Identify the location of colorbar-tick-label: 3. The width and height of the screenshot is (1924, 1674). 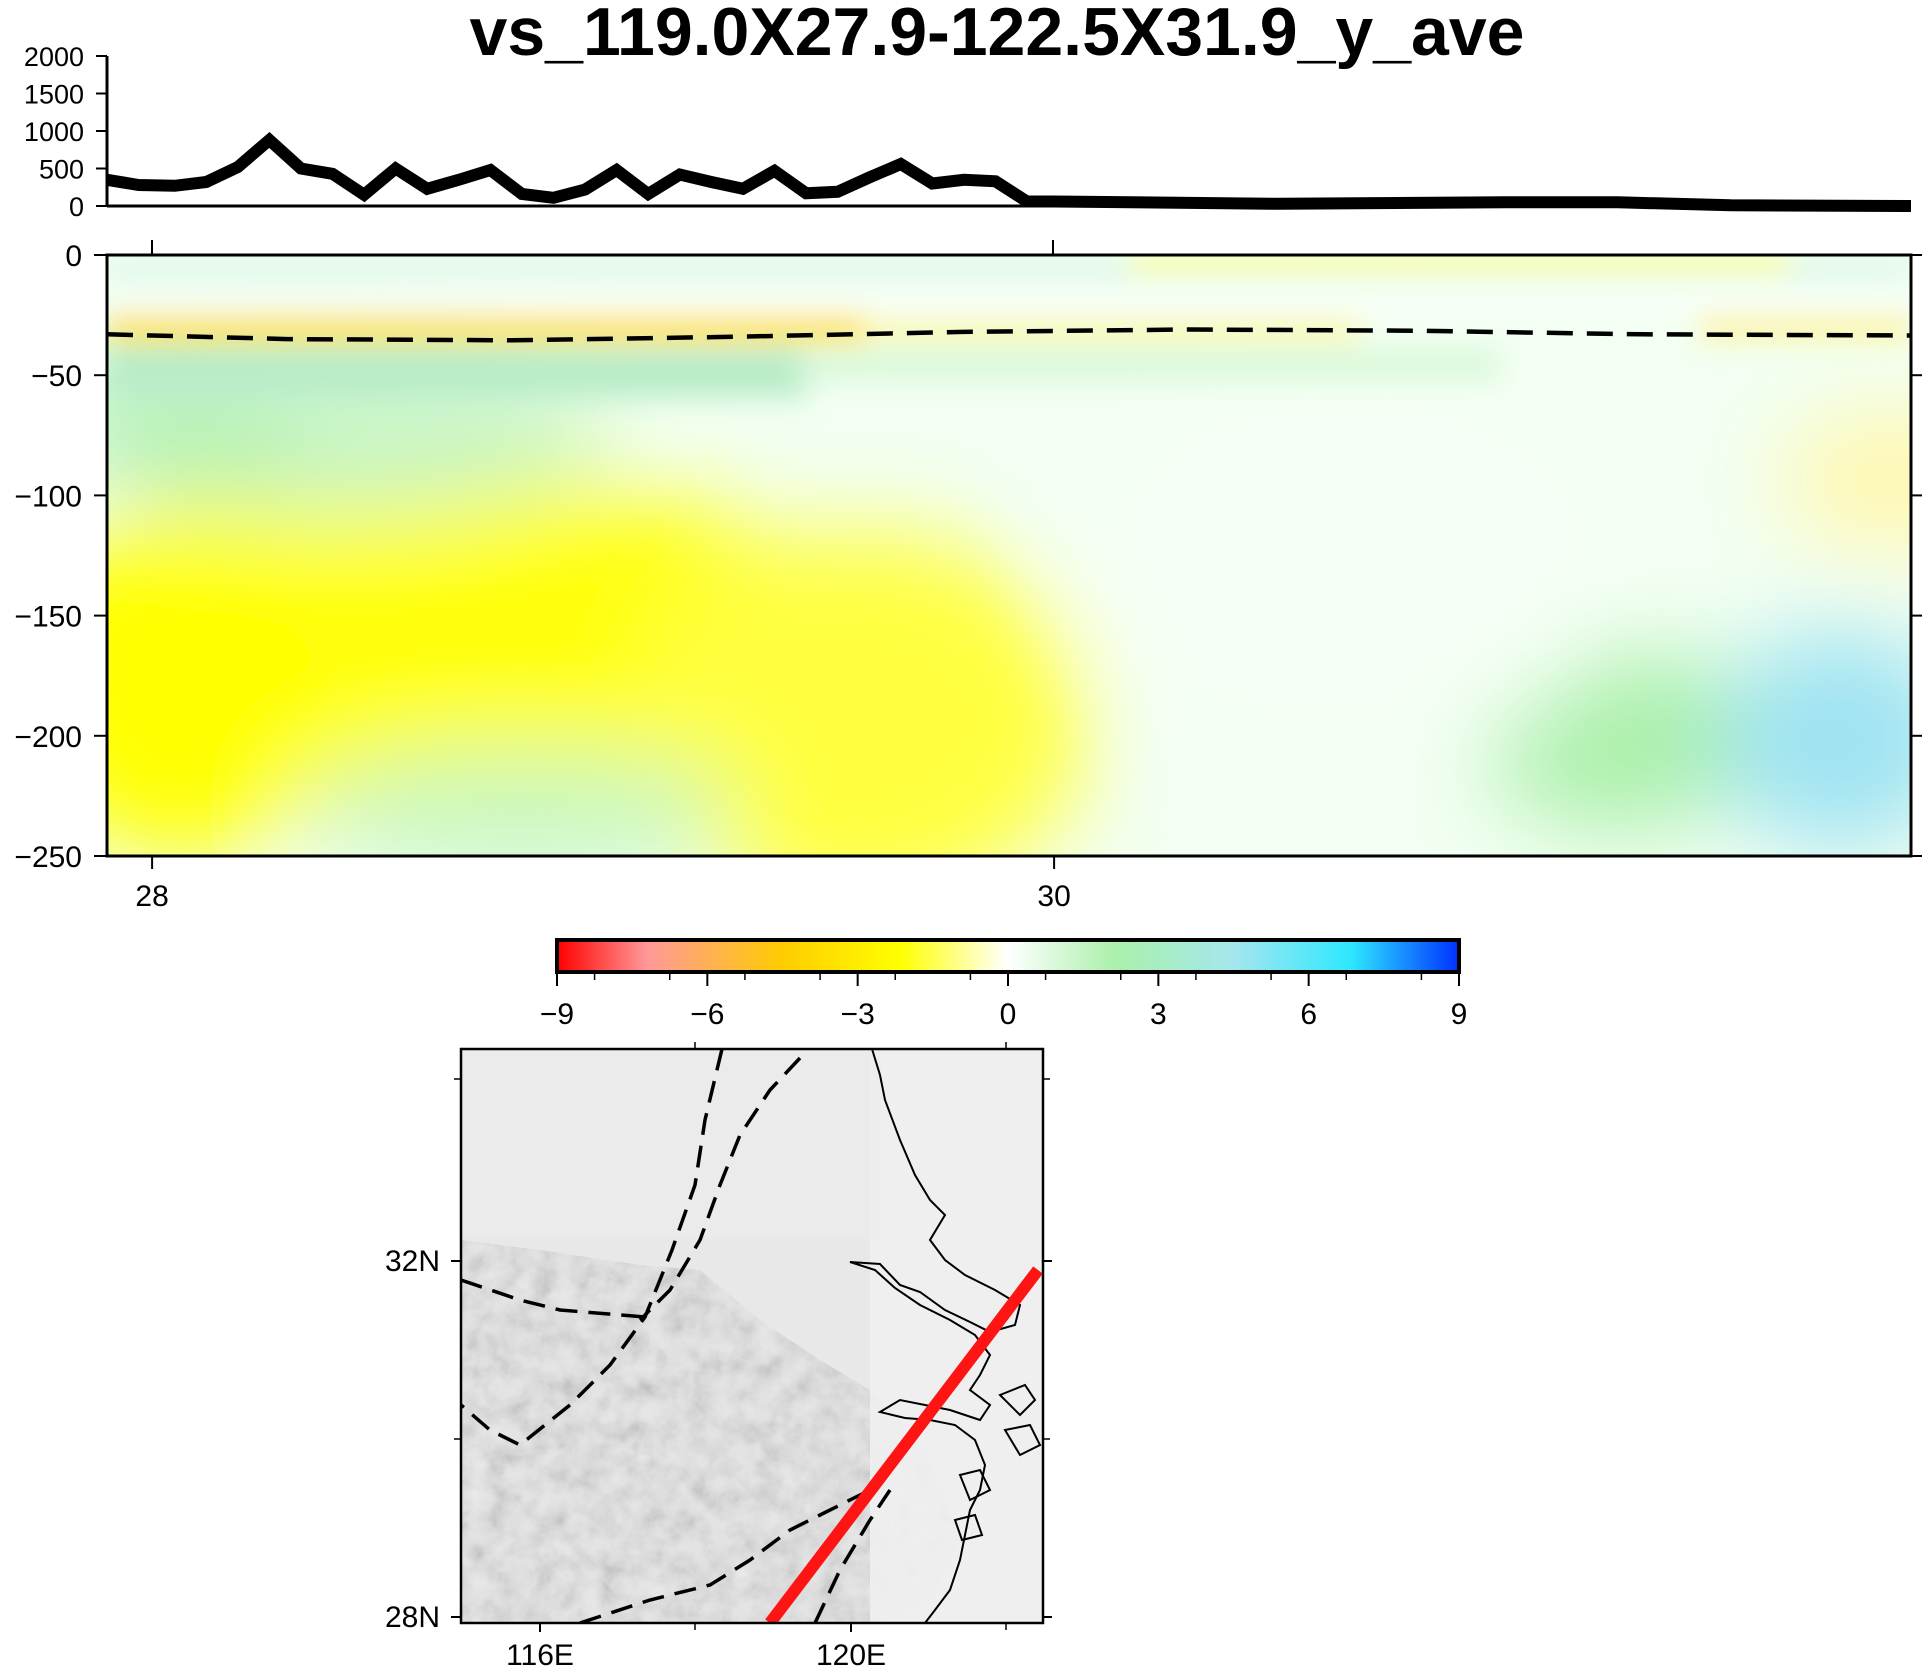
(1158, 1014).